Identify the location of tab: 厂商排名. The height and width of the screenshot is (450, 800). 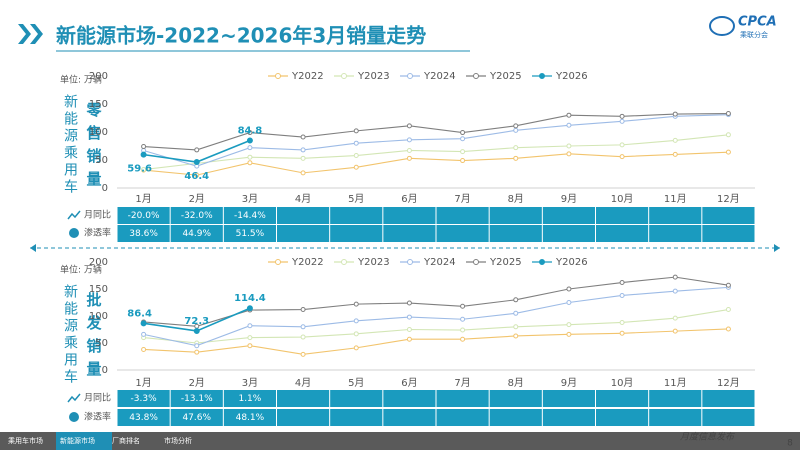
(126, 440).